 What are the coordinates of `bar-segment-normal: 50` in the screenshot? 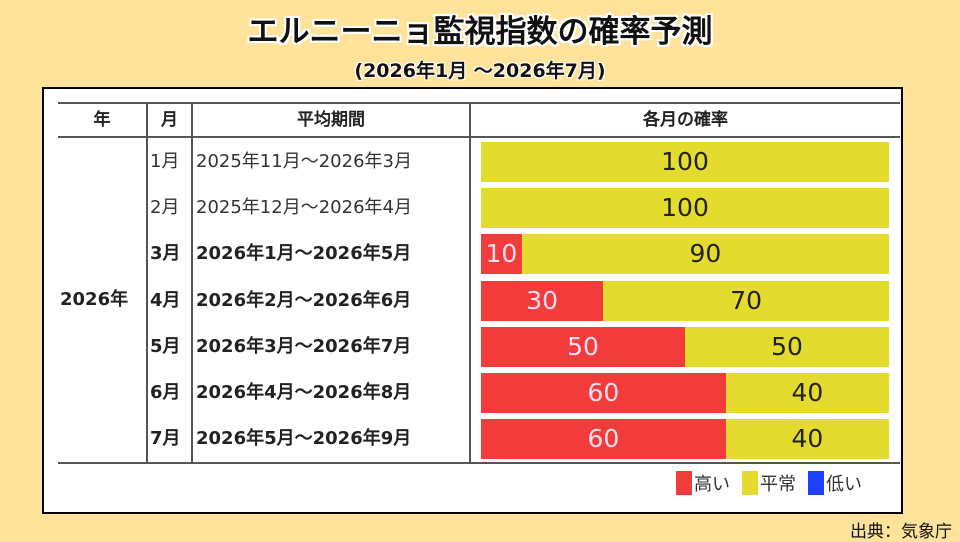 It's located at (787, 346).